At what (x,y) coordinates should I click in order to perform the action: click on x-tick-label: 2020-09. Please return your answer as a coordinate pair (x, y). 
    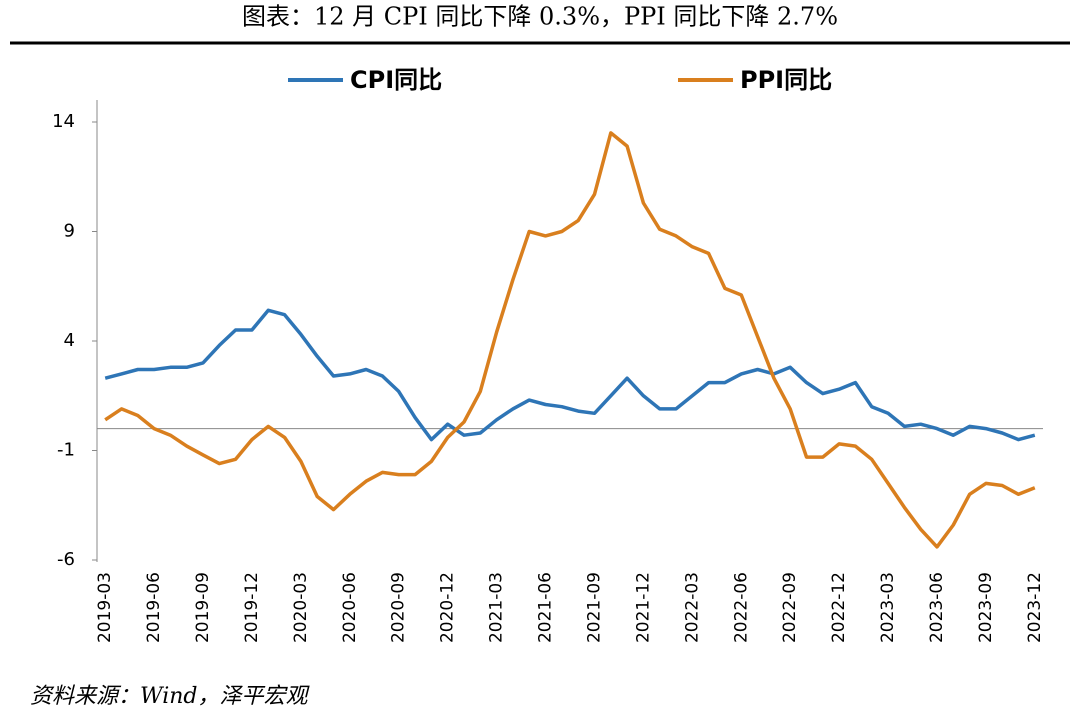
    Looking at the image, I should click on (399, 607).